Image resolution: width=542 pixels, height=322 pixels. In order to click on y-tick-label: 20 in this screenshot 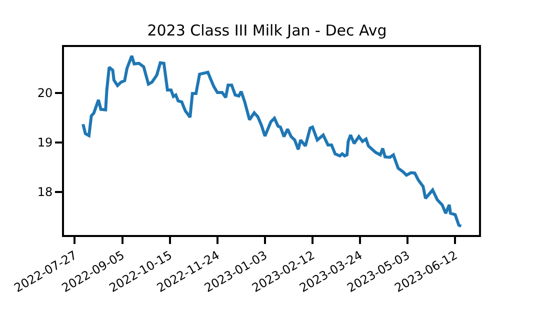, I will do `click(45, 93)`.